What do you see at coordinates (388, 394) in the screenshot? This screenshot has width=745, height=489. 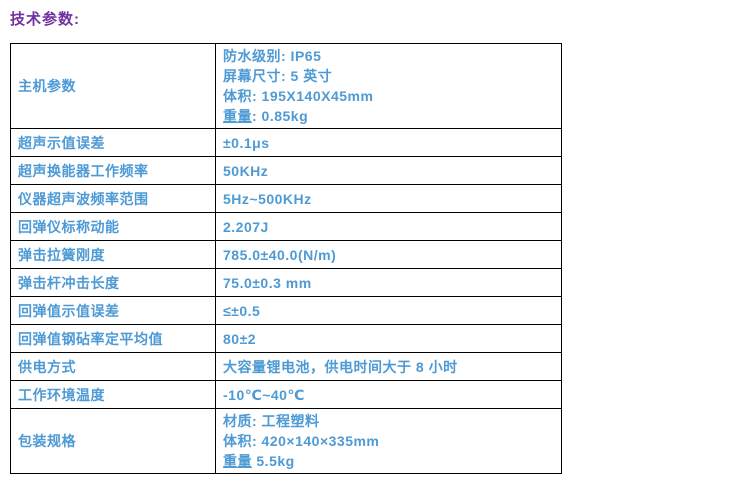 I see `param-value-cell: -10℃~40℃` at bounding box center [388, 394].